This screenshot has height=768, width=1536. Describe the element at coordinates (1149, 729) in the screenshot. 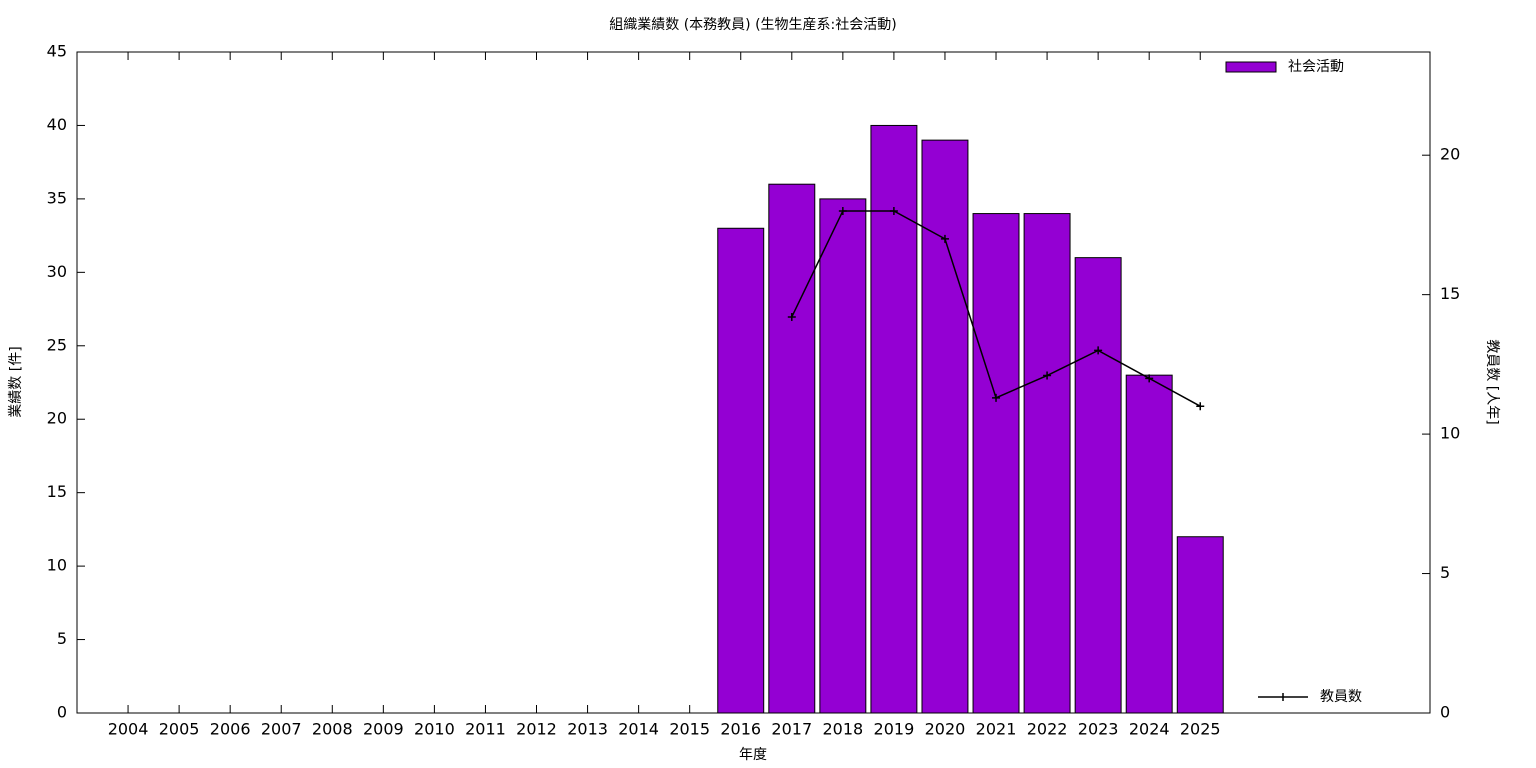

I see `x-tick-label: 2024` at that location.